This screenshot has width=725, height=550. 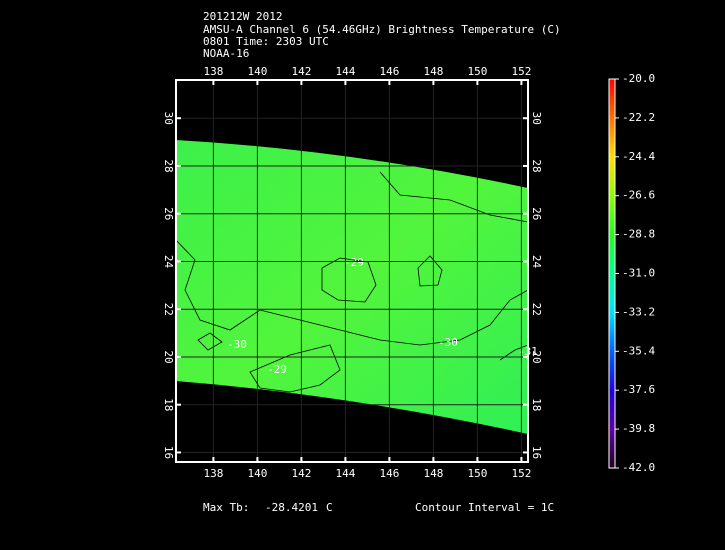 I want to click on title-line: 0801 Time: 2303 UTC, so click(x=266, y=41).